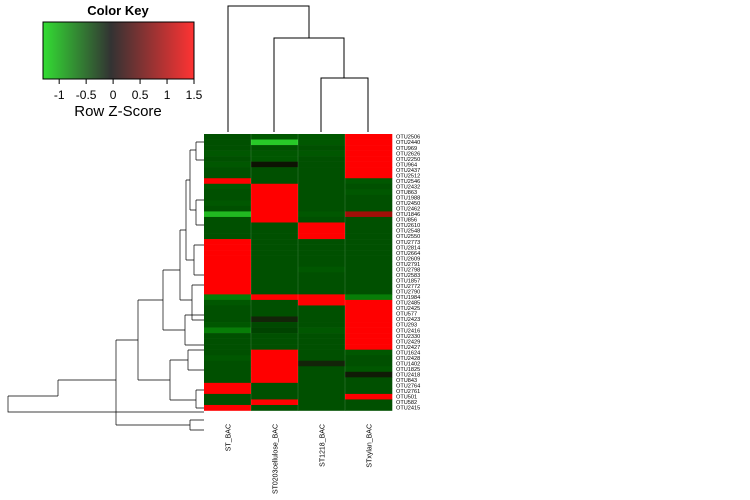 The height and width of the screenshot is (500, 750). I want to click on row-label: OTU2429, so click(408, 342).